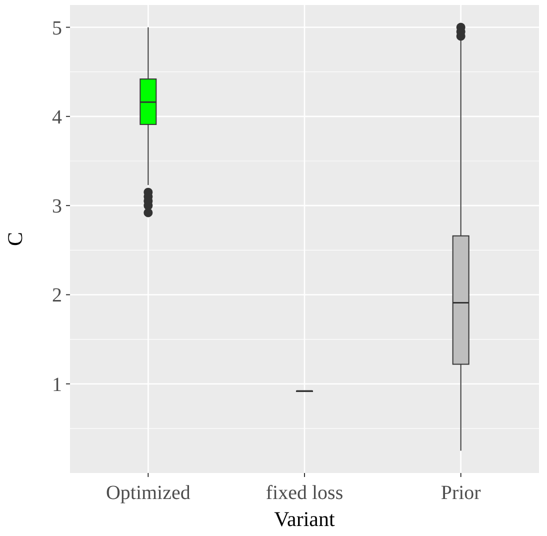 This screenshot has height=536, width=547. What do you see at coordinates (304, 519) in the screenshot?
I see `x-axis-title: Variant` at bounding box center [304, 519].